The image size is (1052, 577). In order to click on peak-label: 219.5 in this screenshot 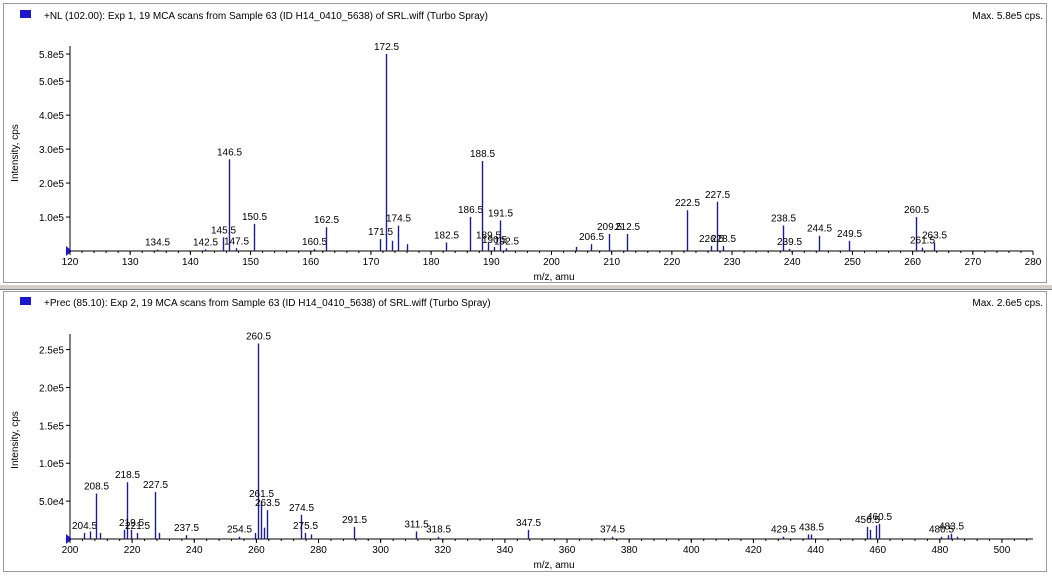, I will do `click(131, 523)`.